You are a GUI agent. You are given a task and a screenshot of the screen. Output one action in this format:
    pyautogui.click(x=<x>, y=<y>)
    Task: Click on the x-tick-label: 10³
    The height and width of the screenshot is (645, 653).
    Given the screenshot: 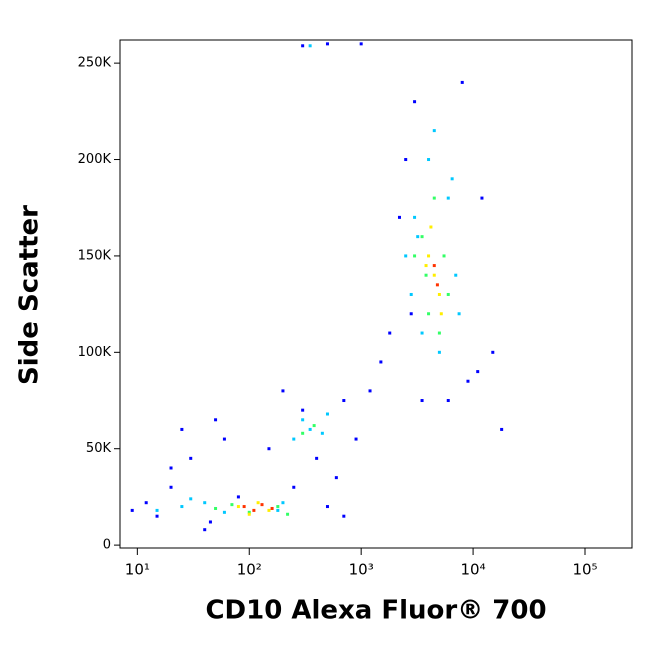 What is the action you would take?
    pyautogui.click(x=361, y=570)
    